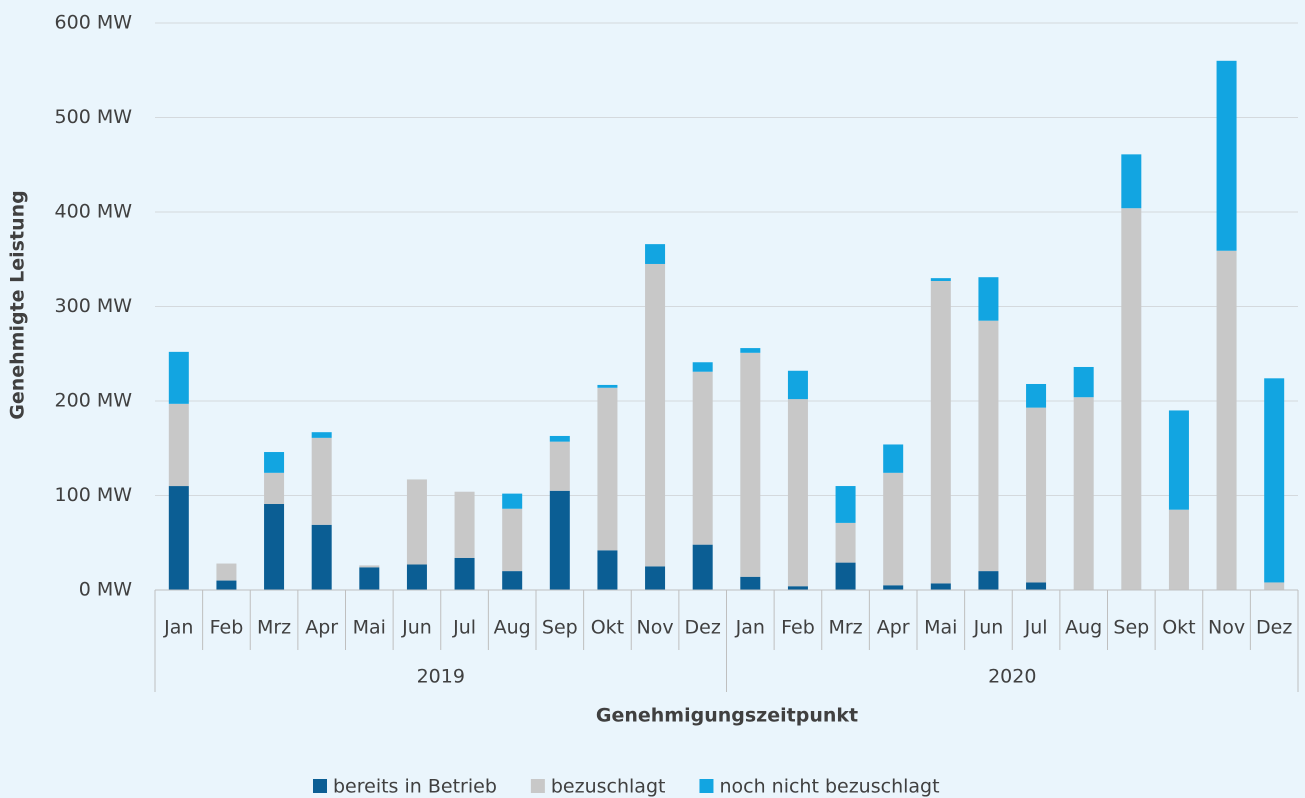 Image resolution: width=1305 pixels, height=798 pixels. Describe the element at coordinates (94, 212) in the screenshot. I see `y-tick-label: 400 MW` at that location.